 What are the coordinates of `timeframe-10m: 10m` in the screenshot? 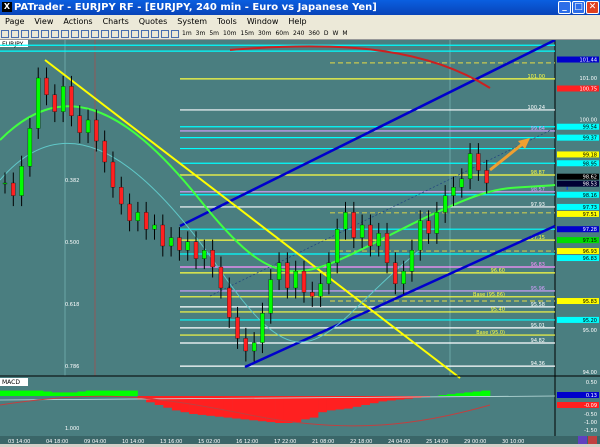 It's located at (230, 33).